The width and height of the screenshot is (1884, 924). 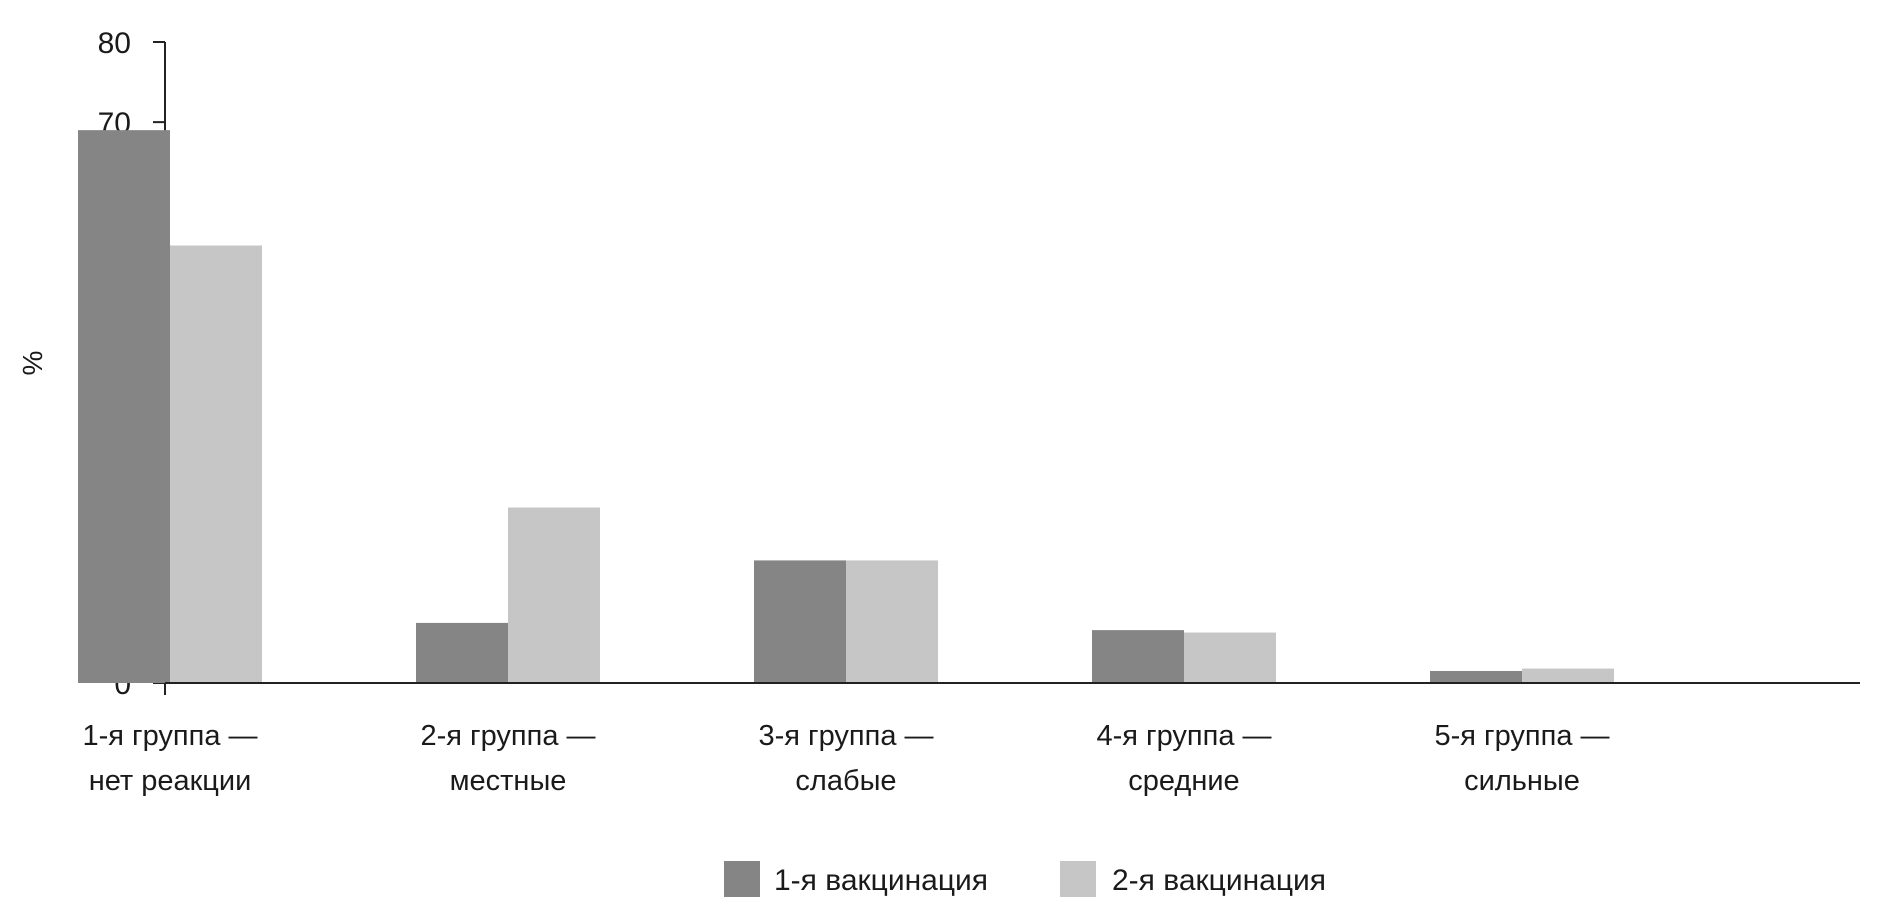 I want to click on x-category-label-line: слабые, so click(x=845, y=781).